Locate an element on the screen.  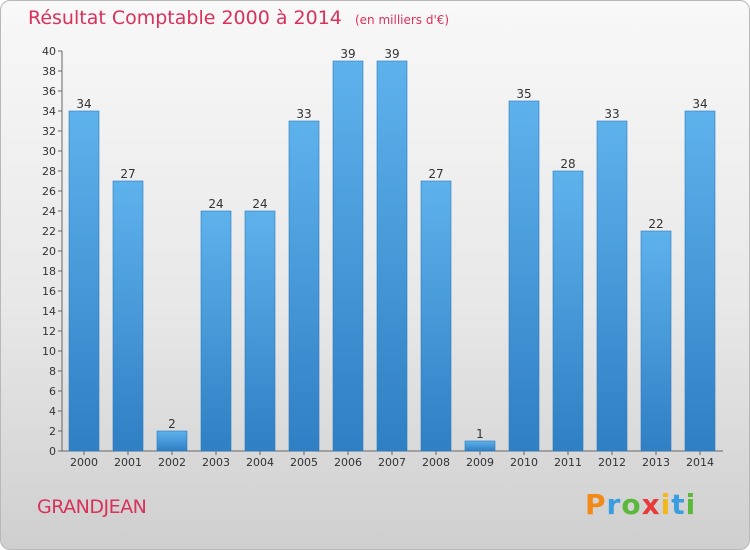
data-label-2005: 33 is located at coordinates (303, 114).